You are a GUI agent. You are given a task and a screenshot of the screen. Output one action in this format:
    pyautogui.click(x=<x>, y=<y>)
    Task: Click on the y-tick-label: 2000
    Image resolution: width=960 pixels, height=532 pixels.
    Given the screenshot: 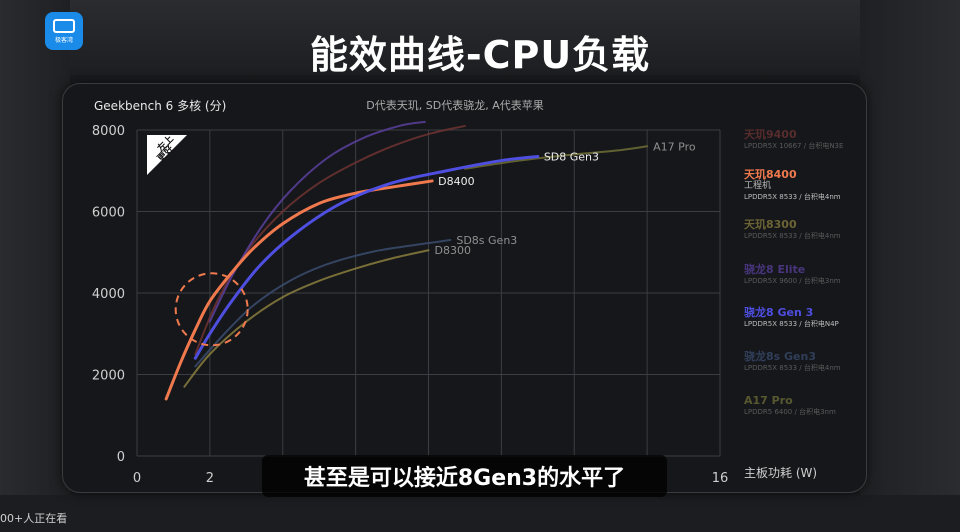 What is the action you would take?
    pyautogui.click(x=108, y=376)
    